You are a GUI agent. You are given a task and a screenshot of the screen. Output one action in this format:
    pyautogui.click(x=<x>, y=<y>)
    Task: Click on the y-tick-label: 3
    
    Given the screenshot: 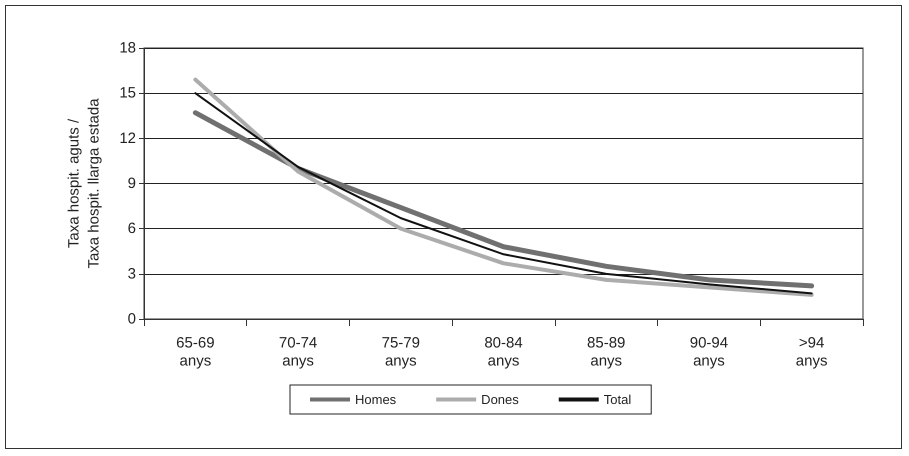 What is the action you would take?
    pyautogui.click(x=132, y=273)
    